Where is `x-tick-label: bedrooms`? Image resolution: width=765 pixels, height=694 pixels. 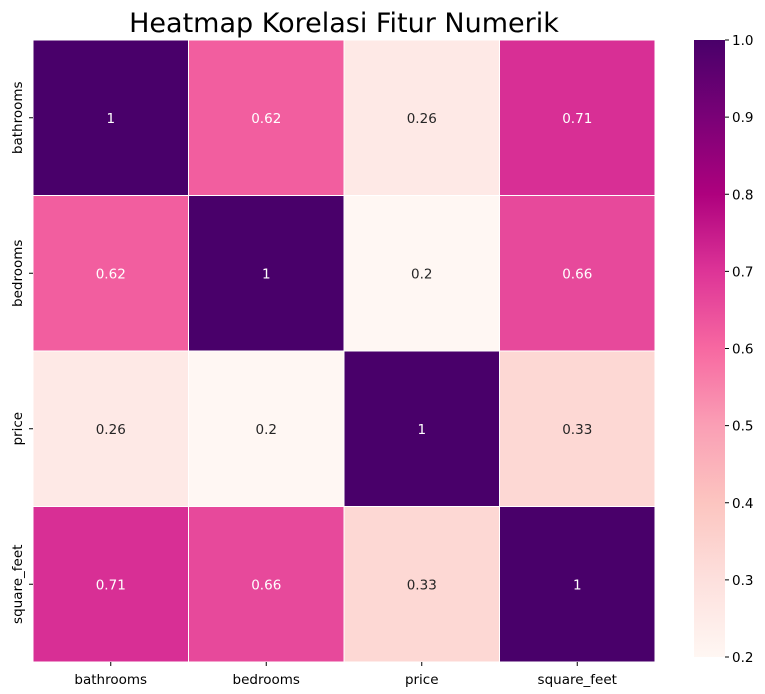
x-tick-label: bedrooms is located at coordinates (266, 680).